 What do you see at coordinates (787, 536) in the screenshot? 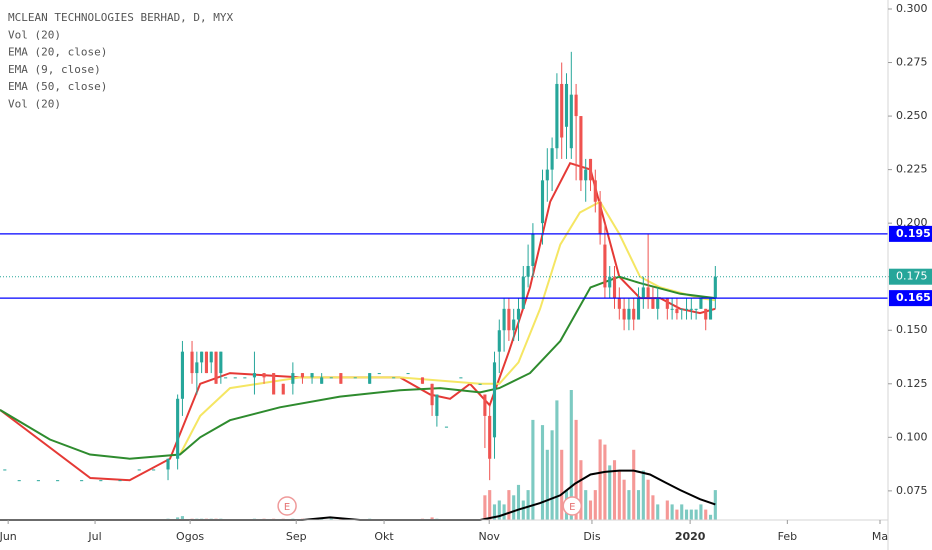
I see `x-tick-label: Feb` at bounding box center [787, 536].